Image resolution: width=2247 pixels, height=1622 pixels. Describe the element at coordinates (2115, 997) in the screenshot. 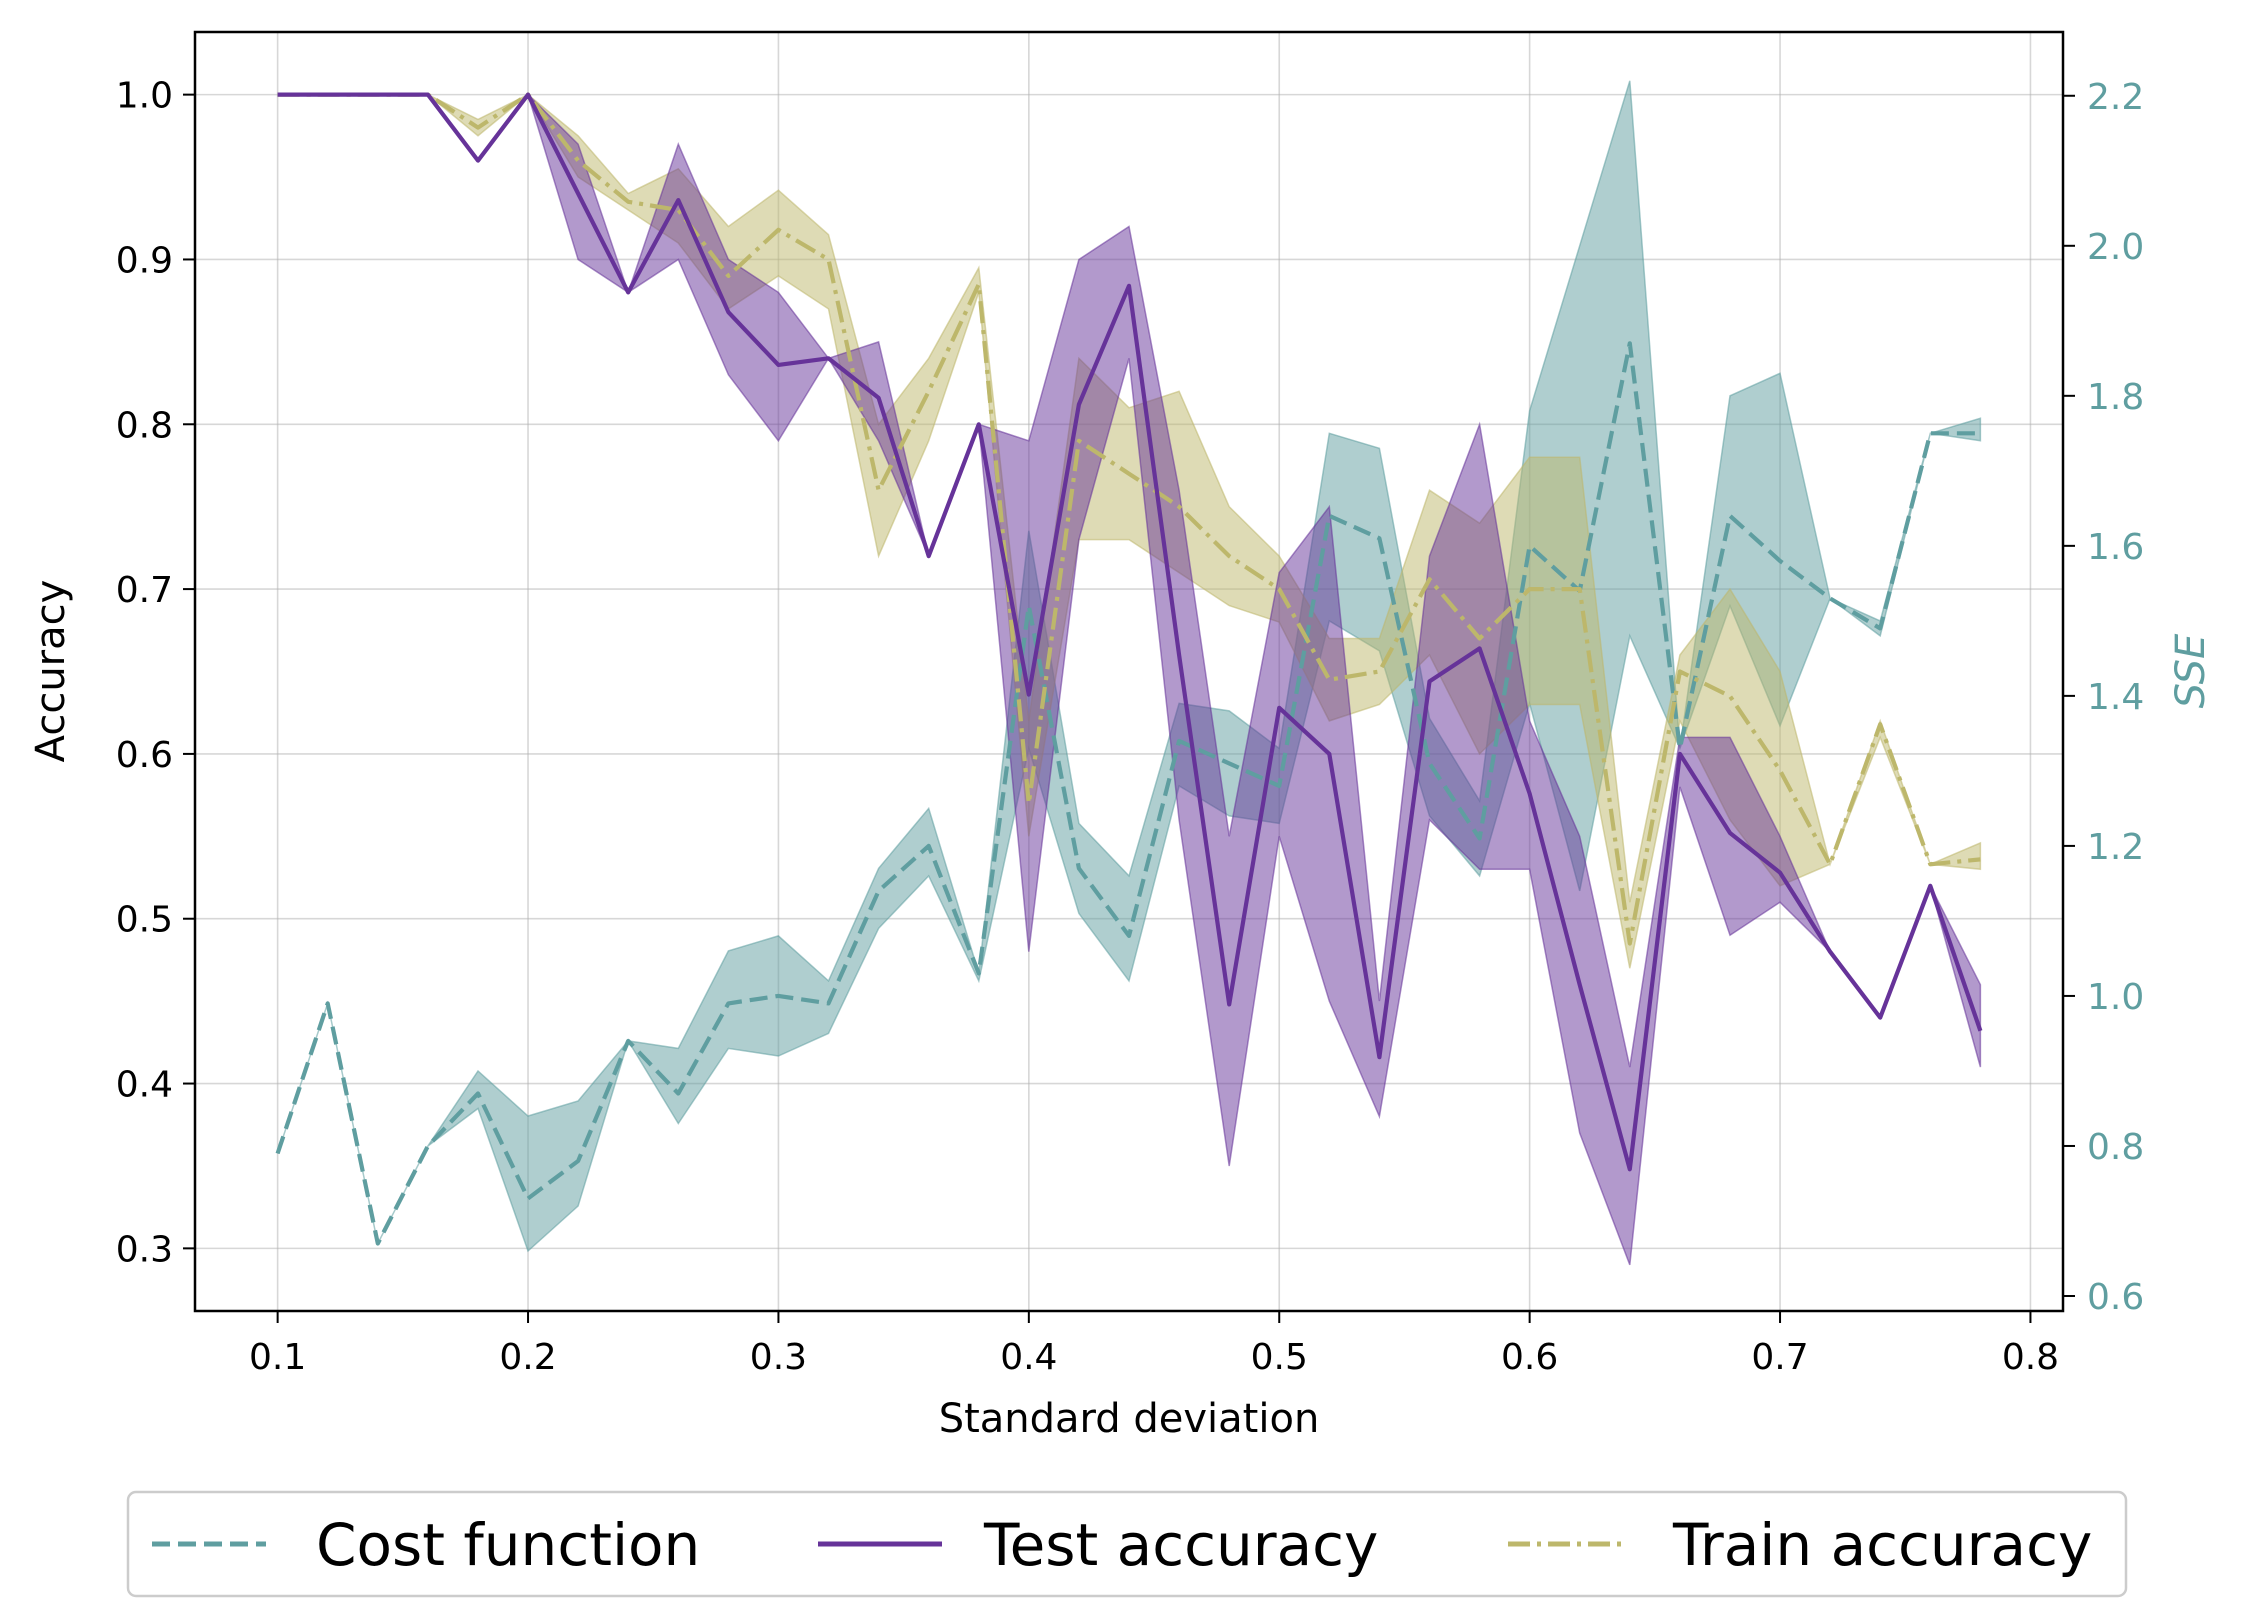

I see `y2-tick-label: 1.0` at that location.